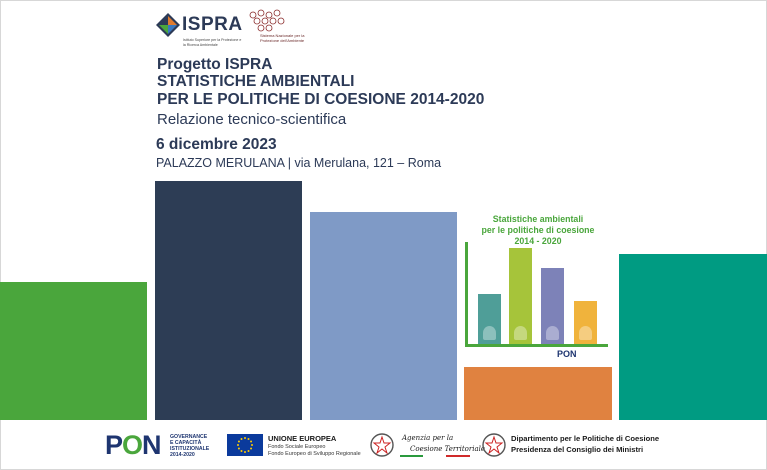 The width and height of the screenshot is (767, 470). Describe the element at coordinates (267, 20) in the screenshot. I see `snpa-network-icon` at that location.